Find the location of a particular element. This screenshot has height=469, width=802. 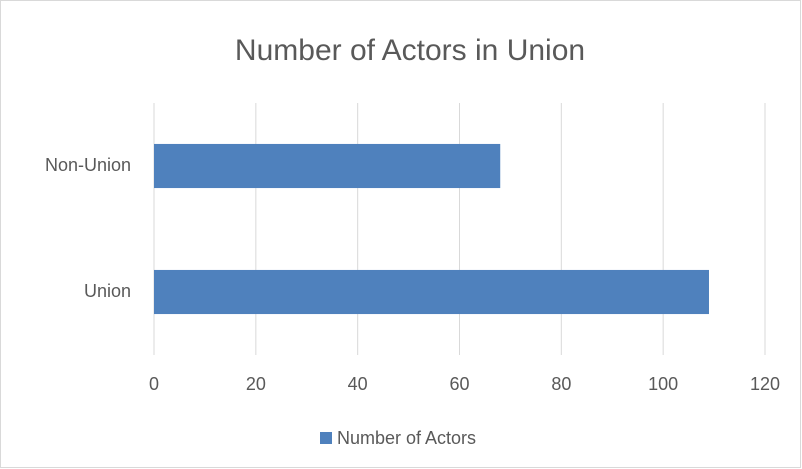

legend-swatch is located at coordinates (326, 438).